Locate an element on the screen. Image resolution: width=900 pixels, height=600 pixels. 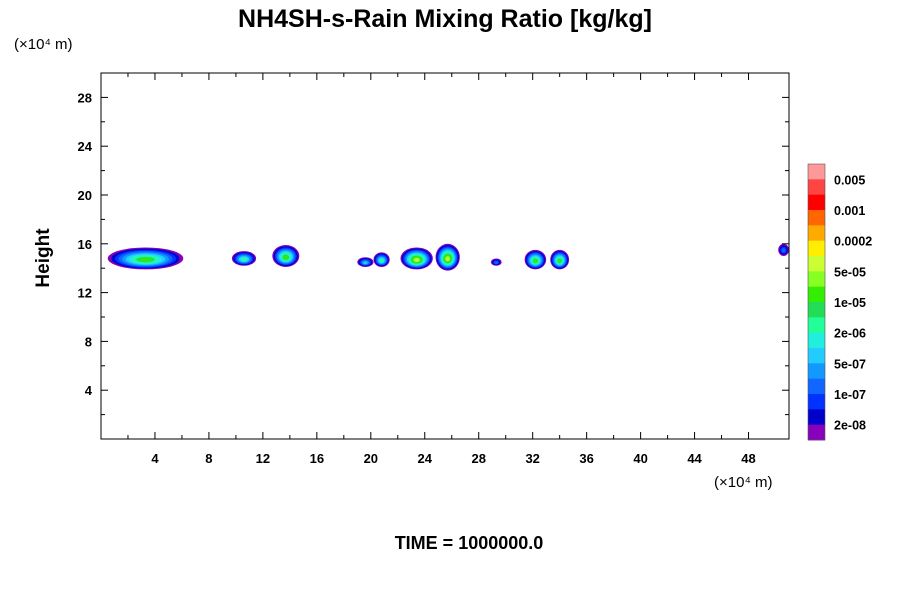
y-tick-label: 12 is located at coordinates (85, 293).